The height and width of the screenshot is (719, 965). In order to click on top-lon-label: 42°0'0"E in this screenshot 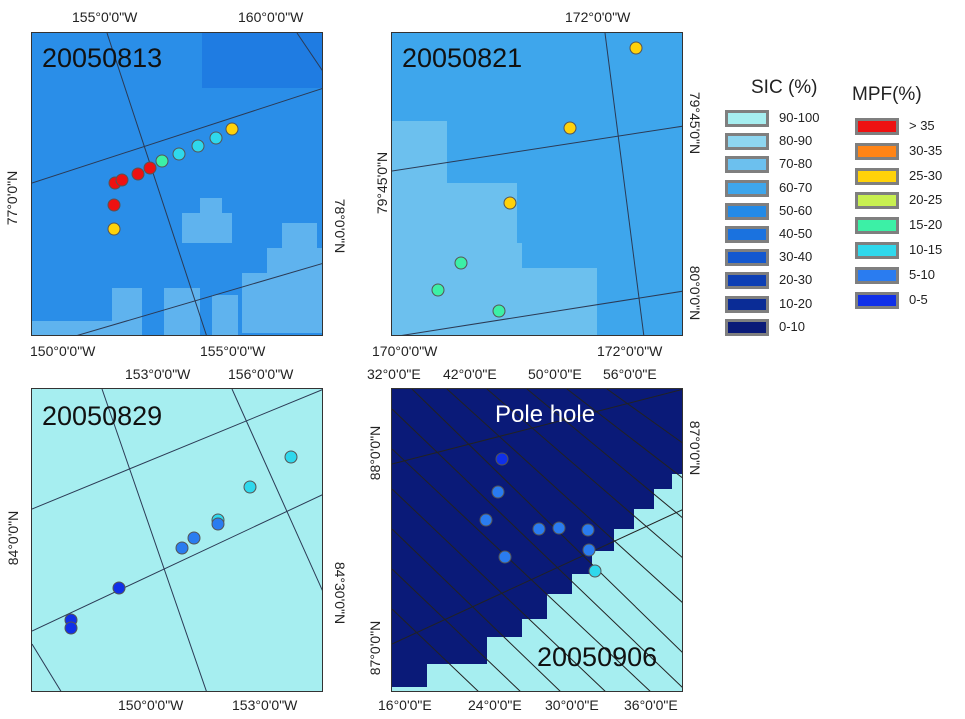, I will do `click(470, 374)`.